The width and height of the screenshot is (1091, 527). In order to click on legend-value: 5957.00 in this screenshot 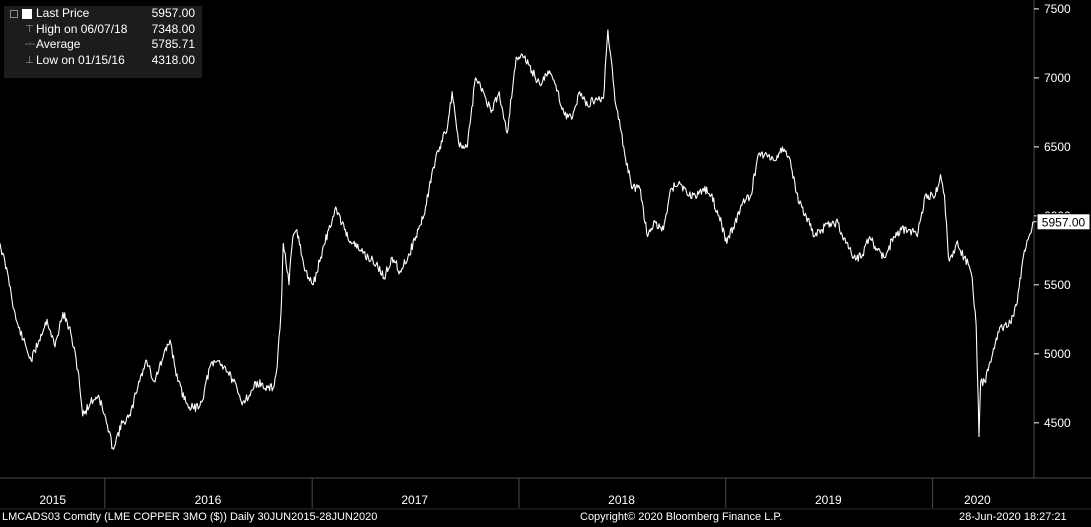, I will do `click(173, 13)`.